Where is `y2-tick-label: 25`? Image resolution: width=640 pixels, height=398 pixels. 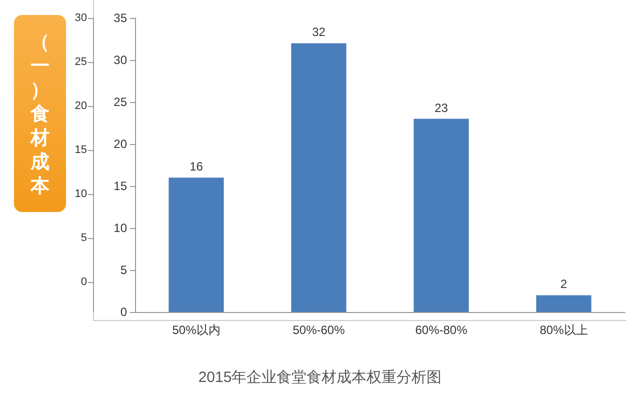 y2-tick-label: 25 is located at coordinates (80, 62).